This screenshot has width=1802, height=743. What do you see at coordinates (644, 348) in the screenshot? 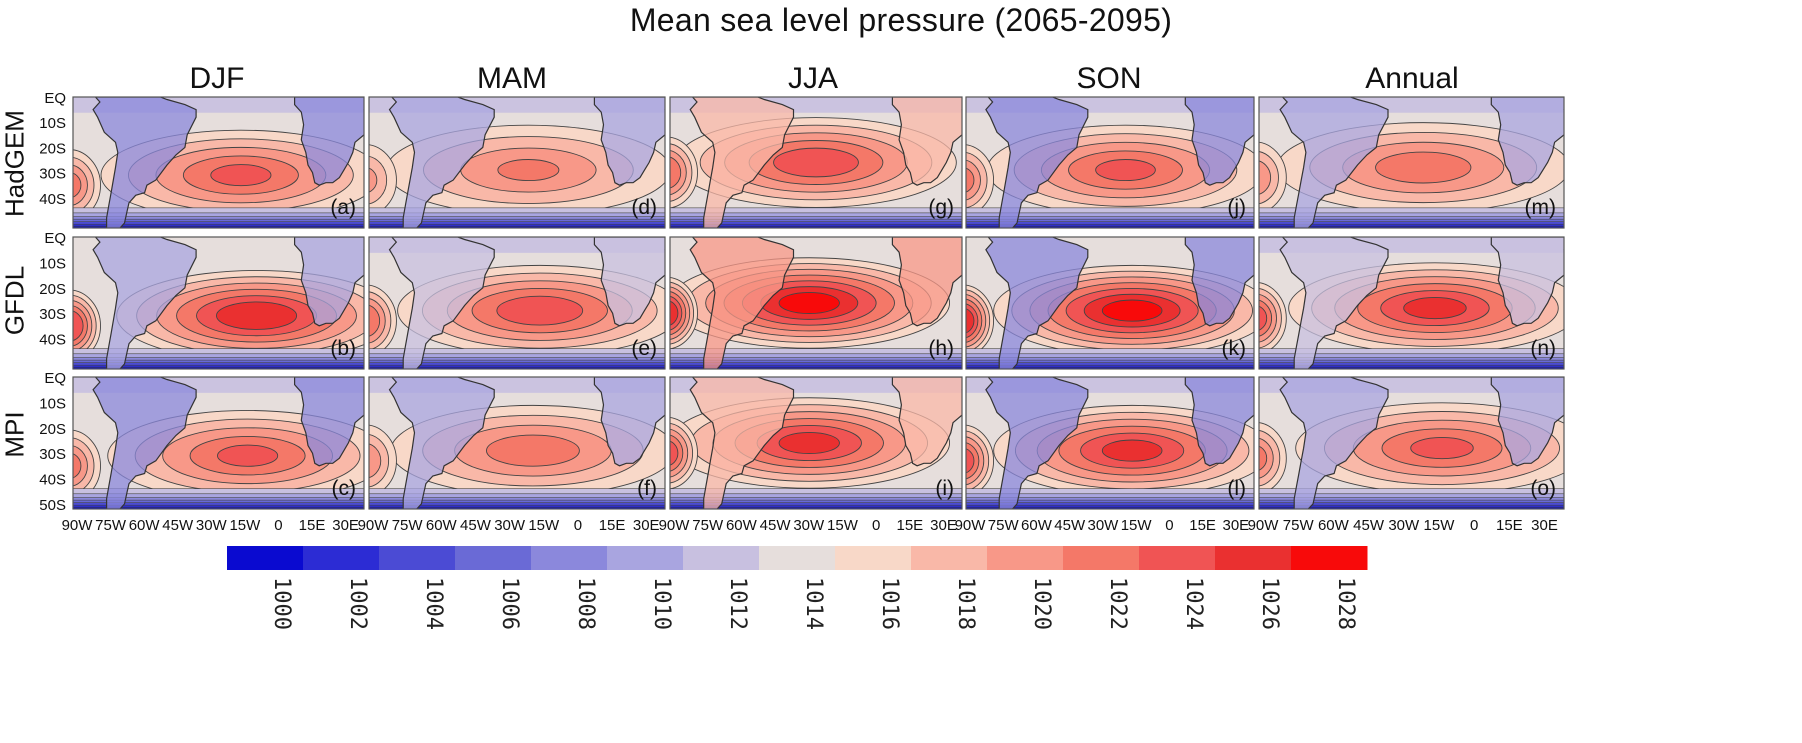
I see `panel-letter: (e)` at bounding box center [644, 348].